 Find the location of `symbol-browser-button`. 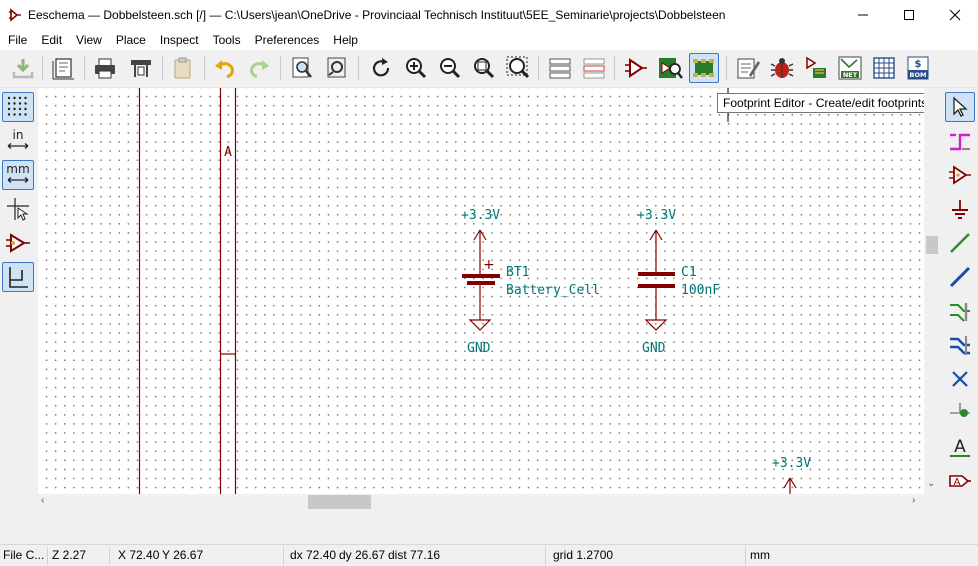

symbol-browser-button is located at coordinates (670, 68).